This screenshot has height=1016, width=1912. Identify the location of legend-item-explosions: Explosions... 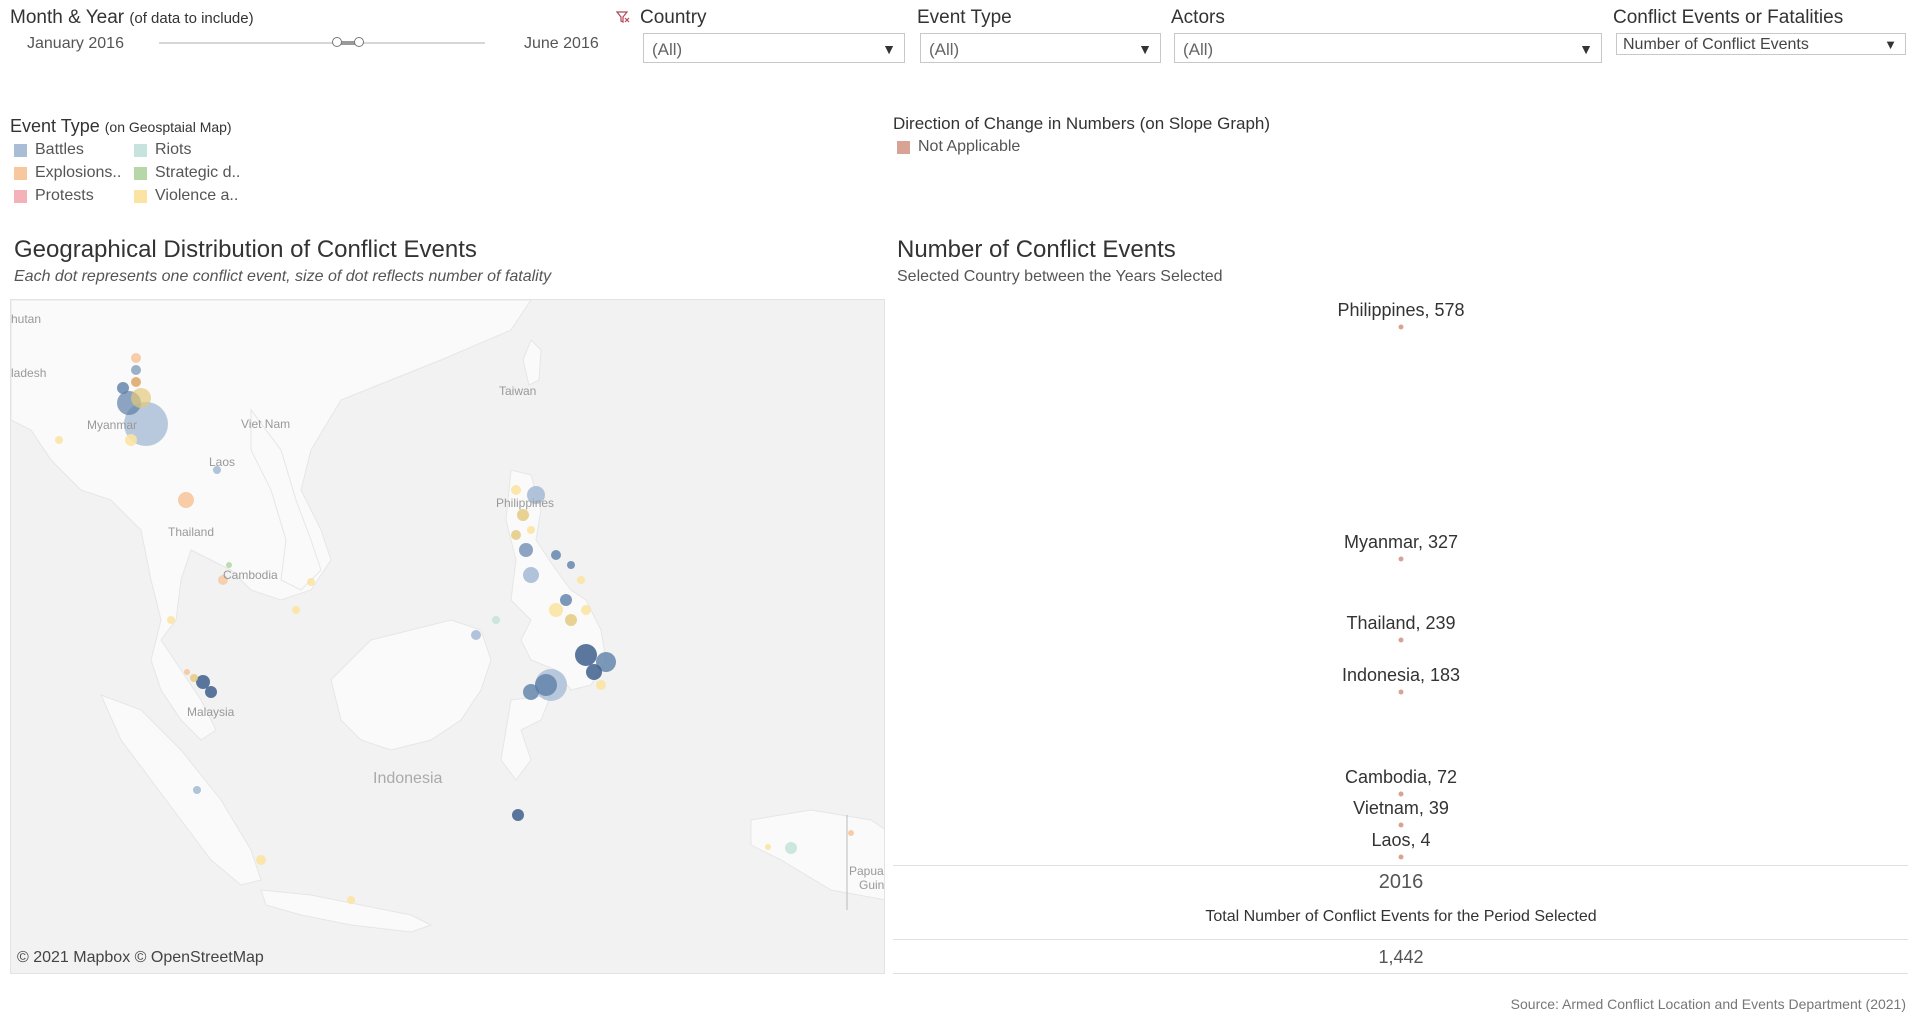
(67, 173).